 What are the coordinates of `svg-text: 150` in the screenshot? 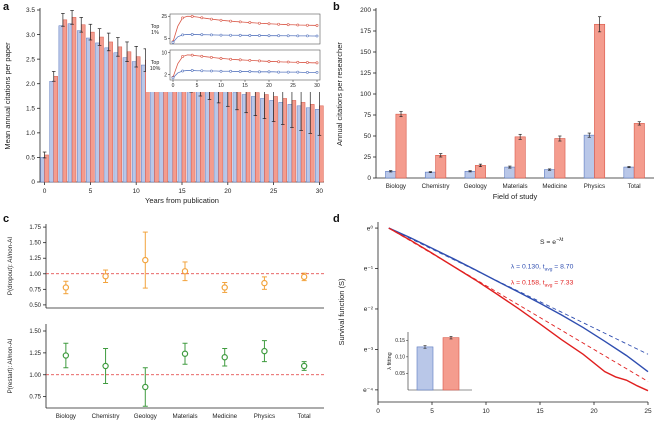 It's located at (365, 52).